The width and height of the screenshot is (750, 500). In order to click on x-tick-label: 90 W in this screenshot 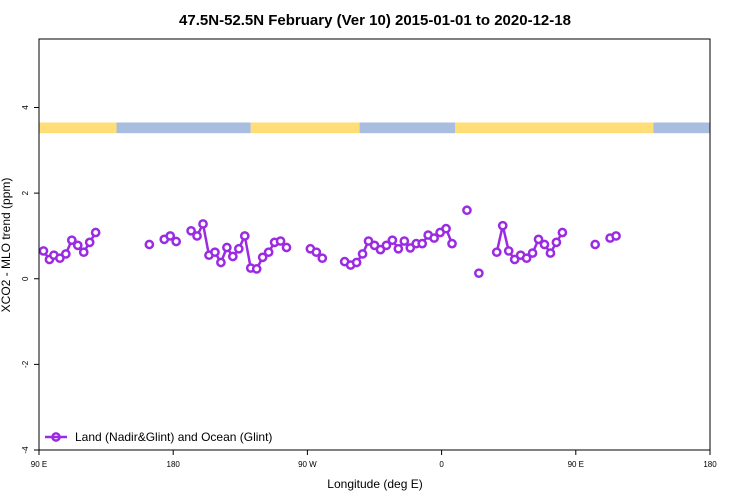, I will do `click(307, 464)`.